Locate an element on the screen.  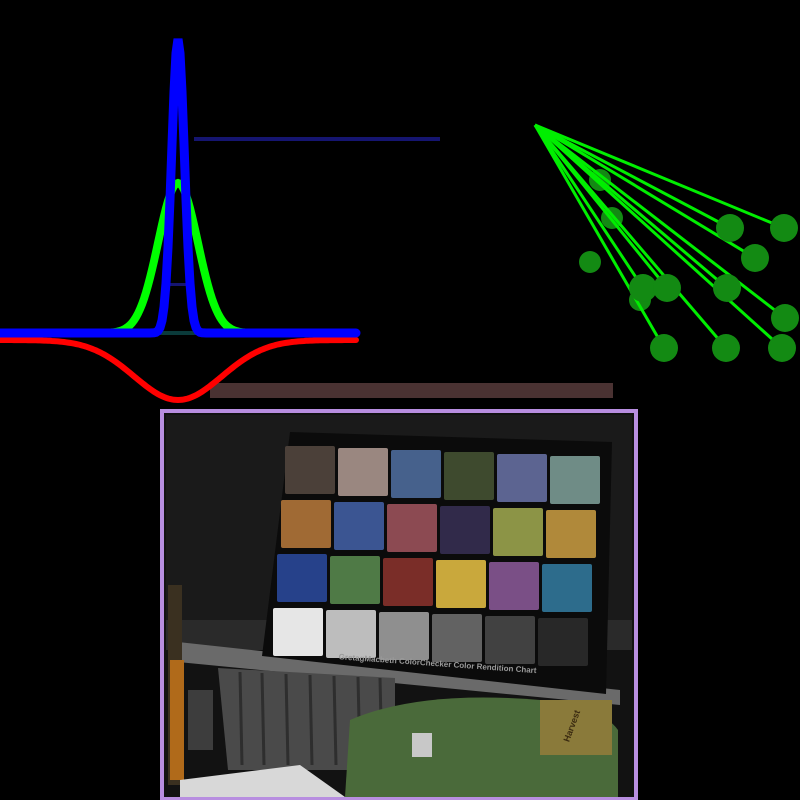
paper-sheet is located at coordinates (262, 781).